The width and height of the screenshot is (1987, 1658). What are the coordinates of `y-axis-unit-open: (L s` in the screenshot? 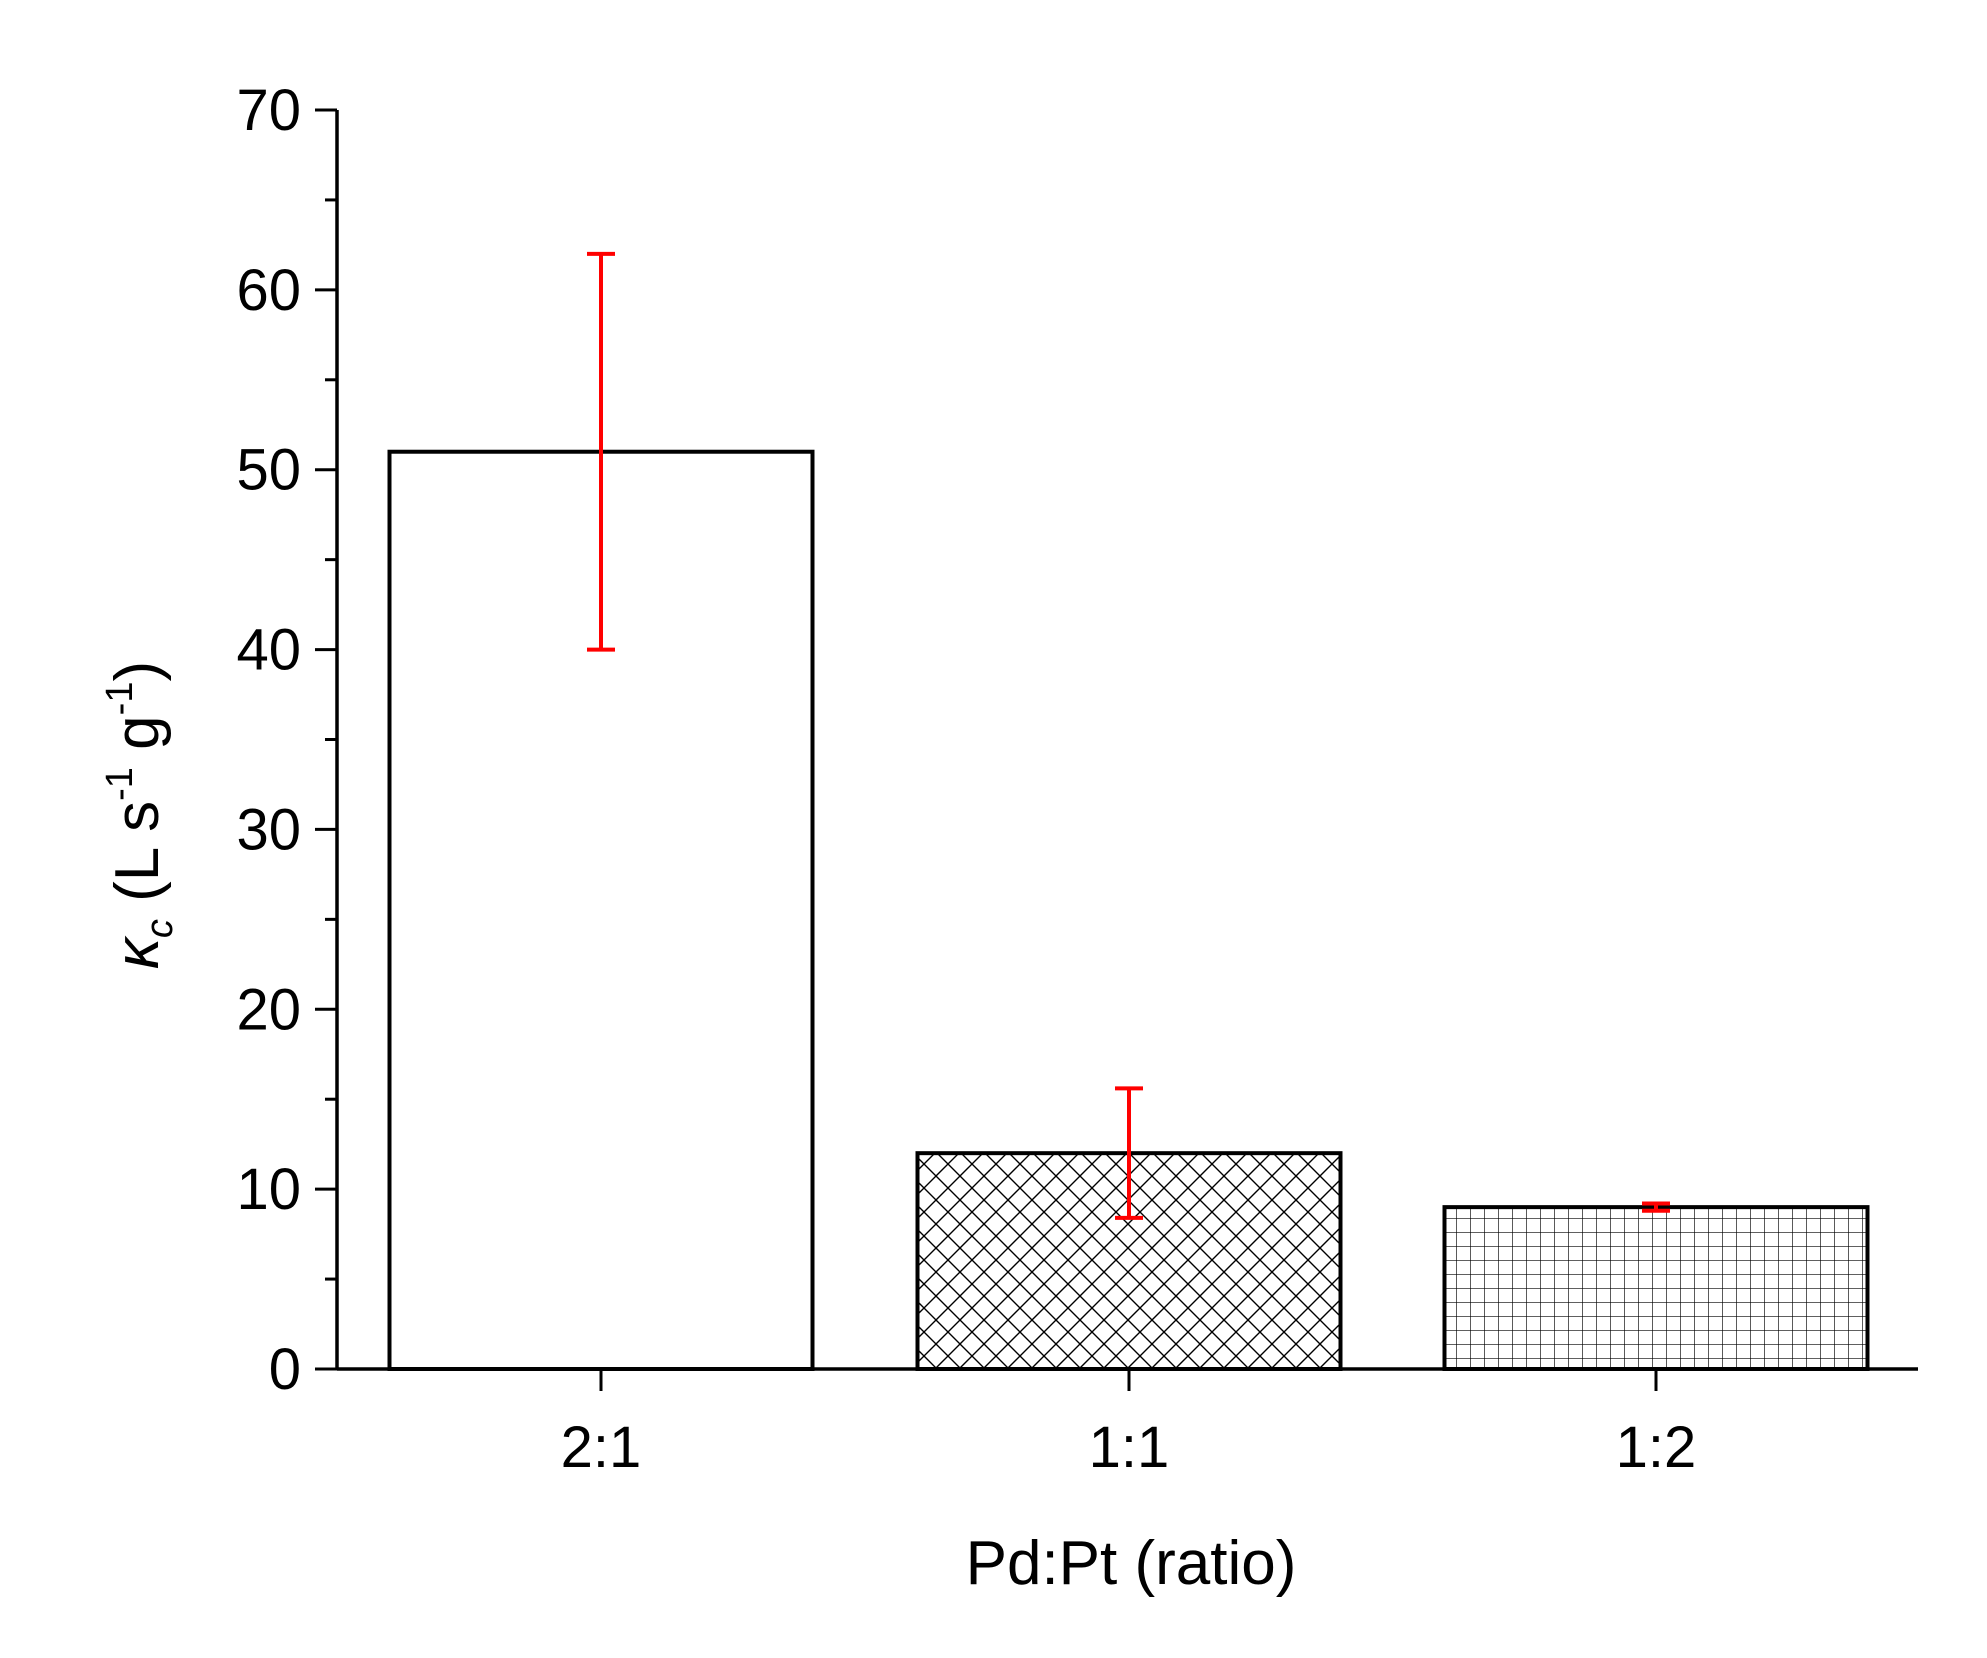 It's located at (137, 860).